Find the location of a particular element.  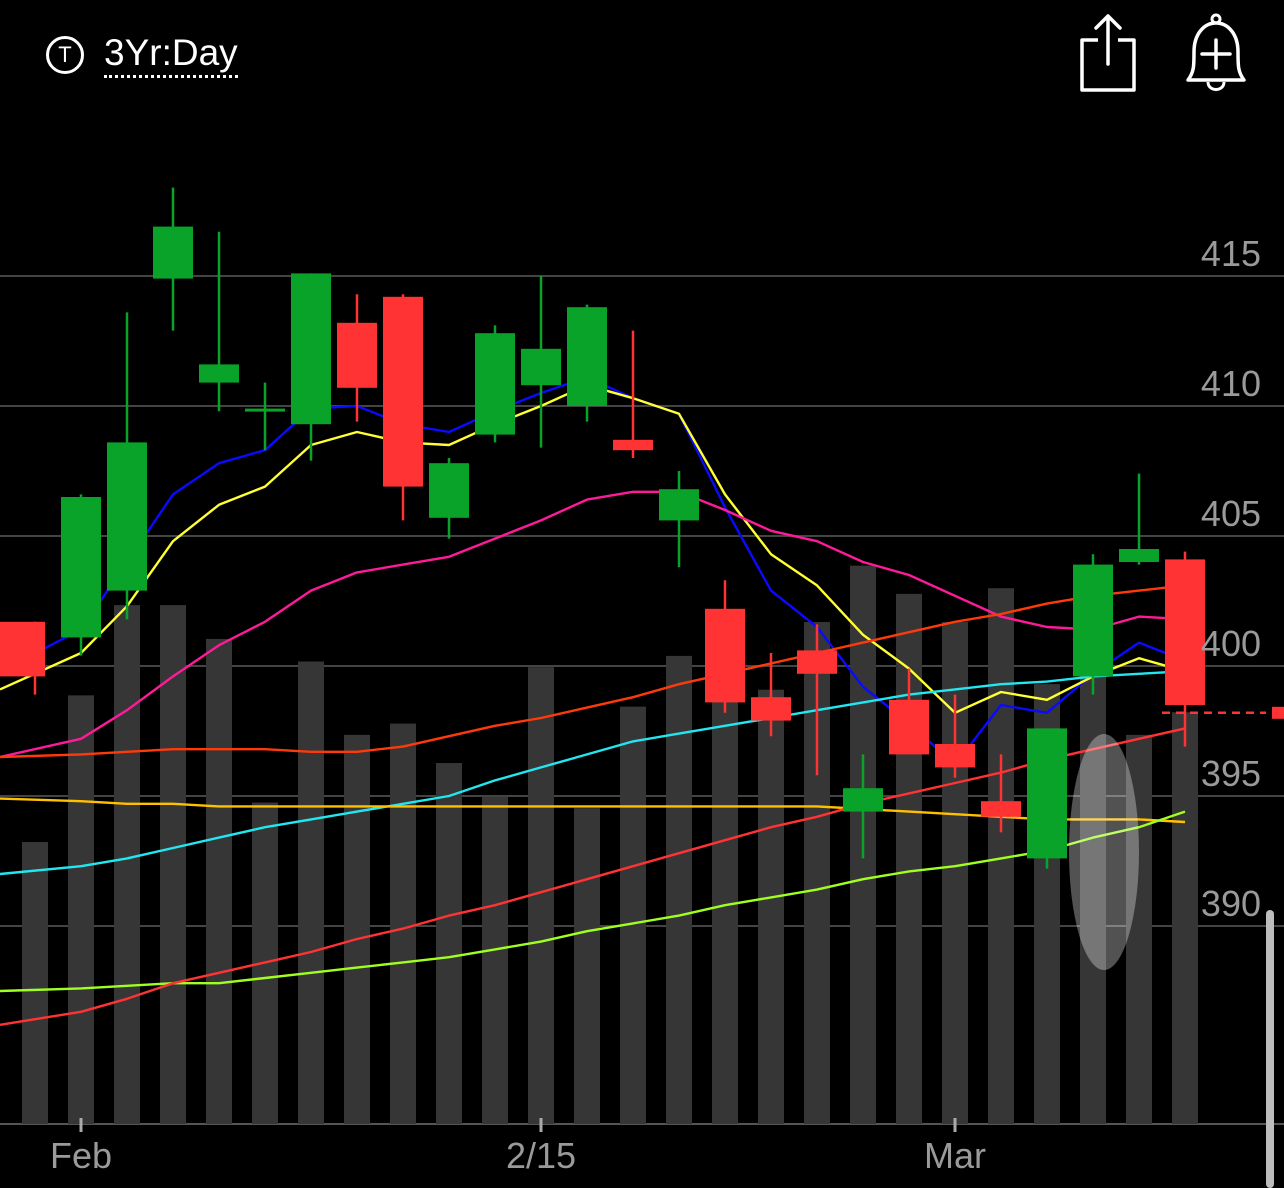

y-tick-label: 400 is located at coordinates (1231, 643).